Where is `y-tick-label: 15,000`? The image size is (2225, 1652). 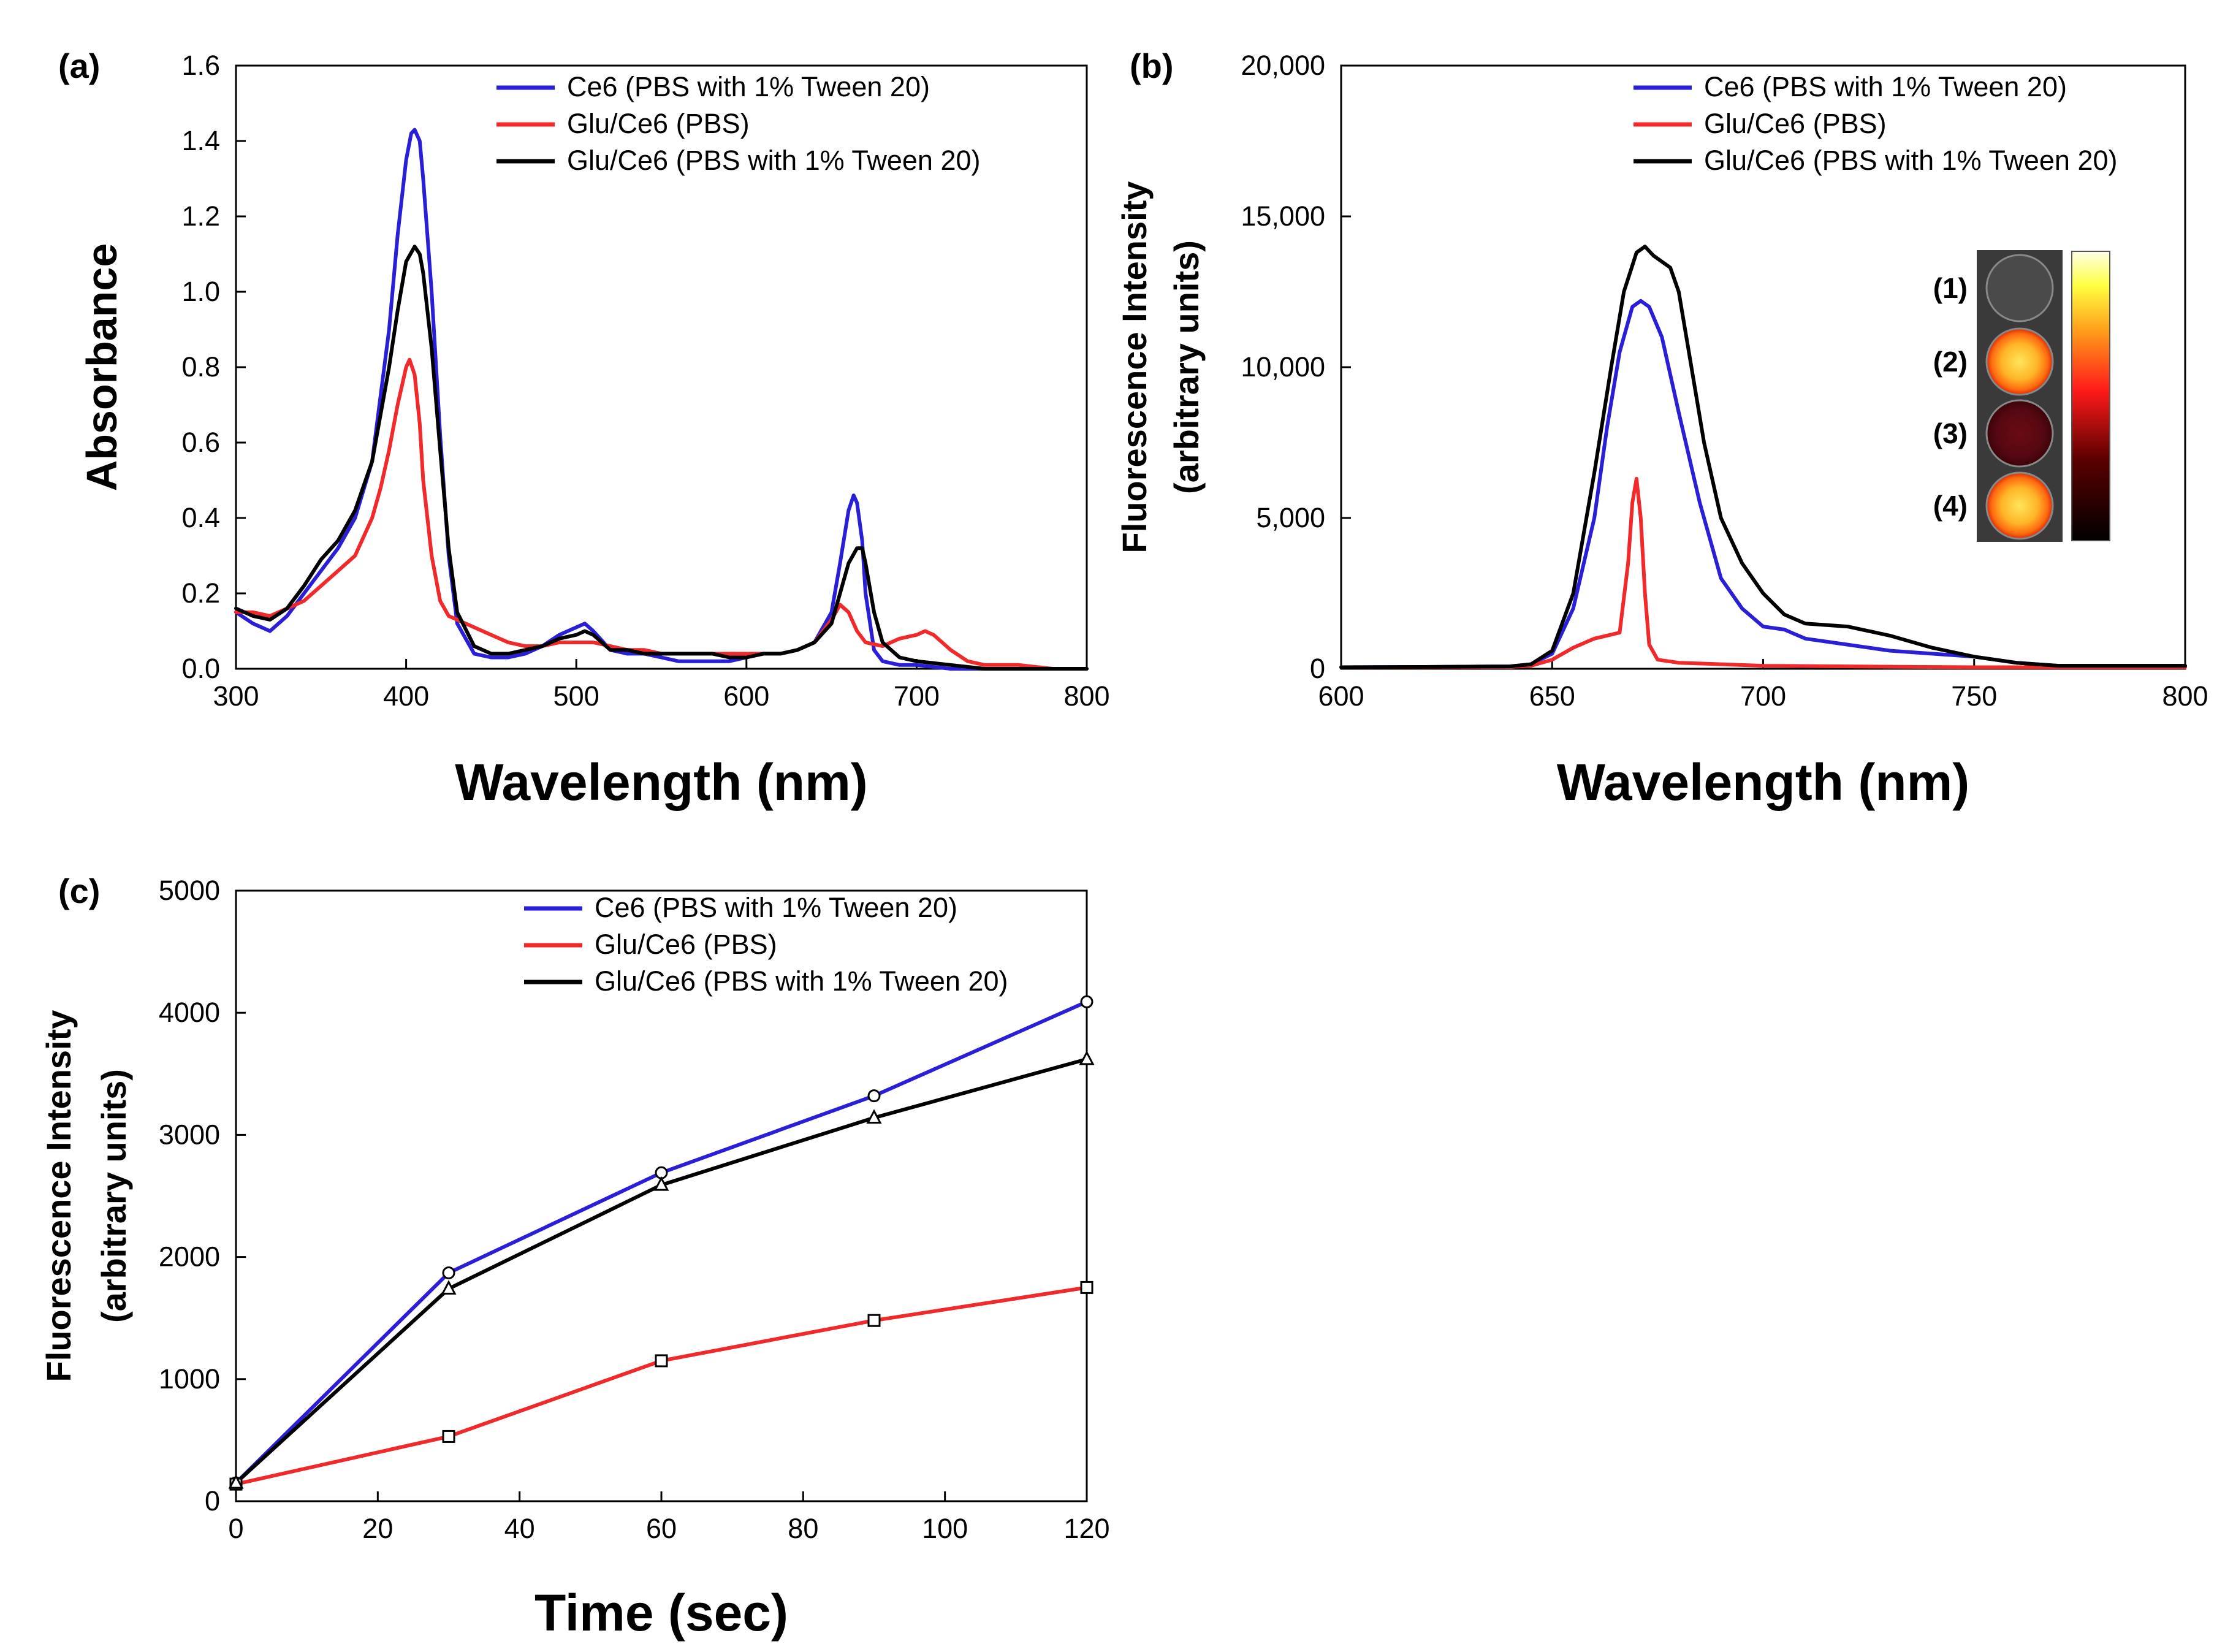
y-tick-label: 15,000 is located at coordinates (1283, 216).